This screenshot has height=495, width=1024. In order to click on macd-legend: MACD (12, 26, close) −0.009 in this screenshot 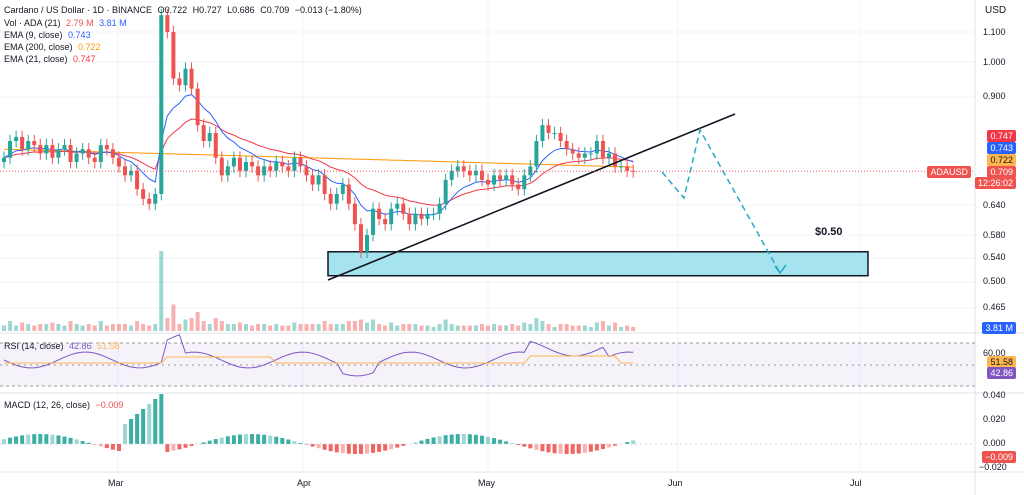, I will do `click(65, 405)`.